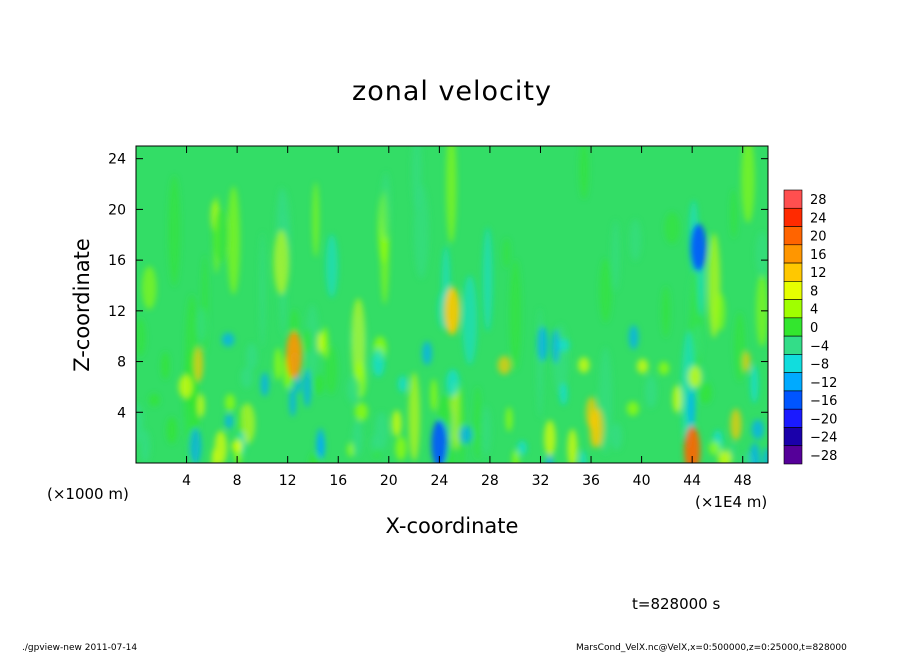 Image resolution: width=904 pixels, height=654 pixels. I want to click on x-tick-label: 12, so click(288, 481).